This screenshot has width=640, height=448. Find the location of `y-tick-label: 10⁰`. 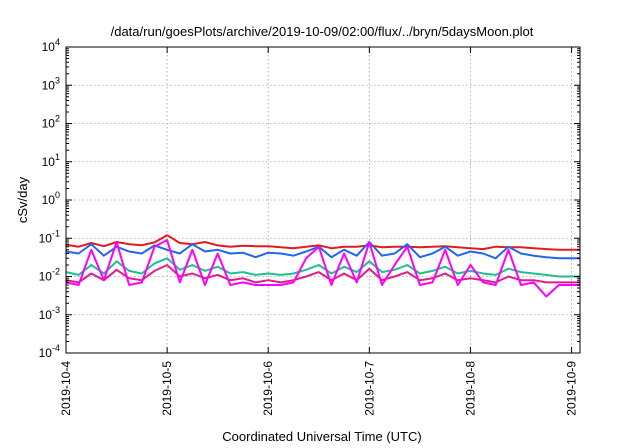

y-tick-label: 10⁰ is located at coordinates (51, 198).